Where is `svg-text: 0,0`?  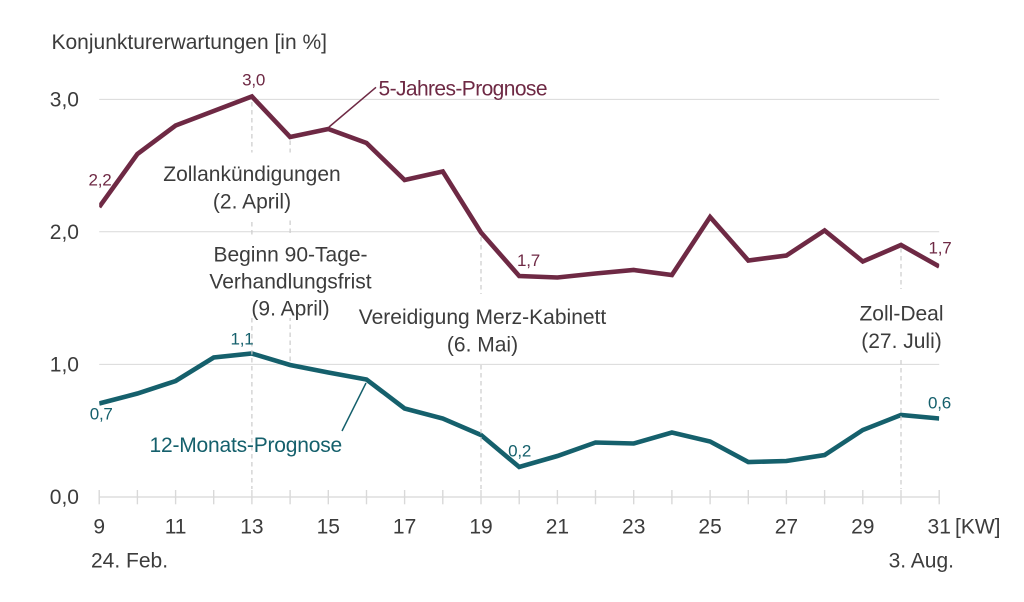 svg-text: 0,0 is located at coordinates (64, 497).